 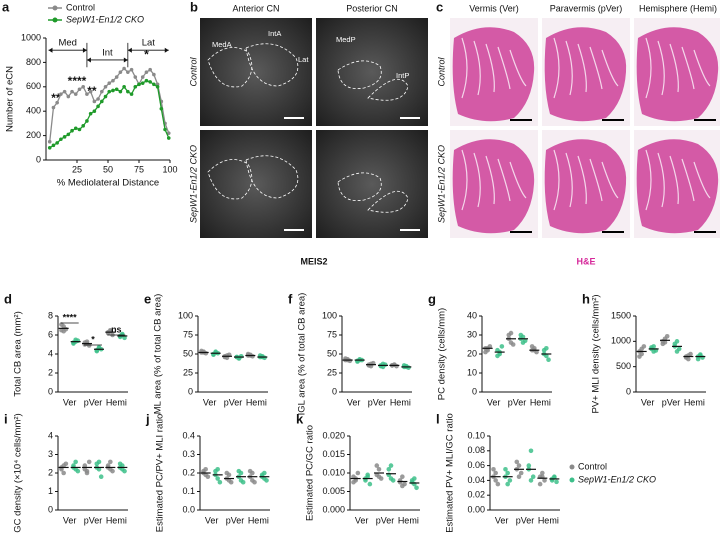 What do you see at coordinates (194, 7) in the screenshot?
I see `panel-letter: b` at bounding box center [194, 7].